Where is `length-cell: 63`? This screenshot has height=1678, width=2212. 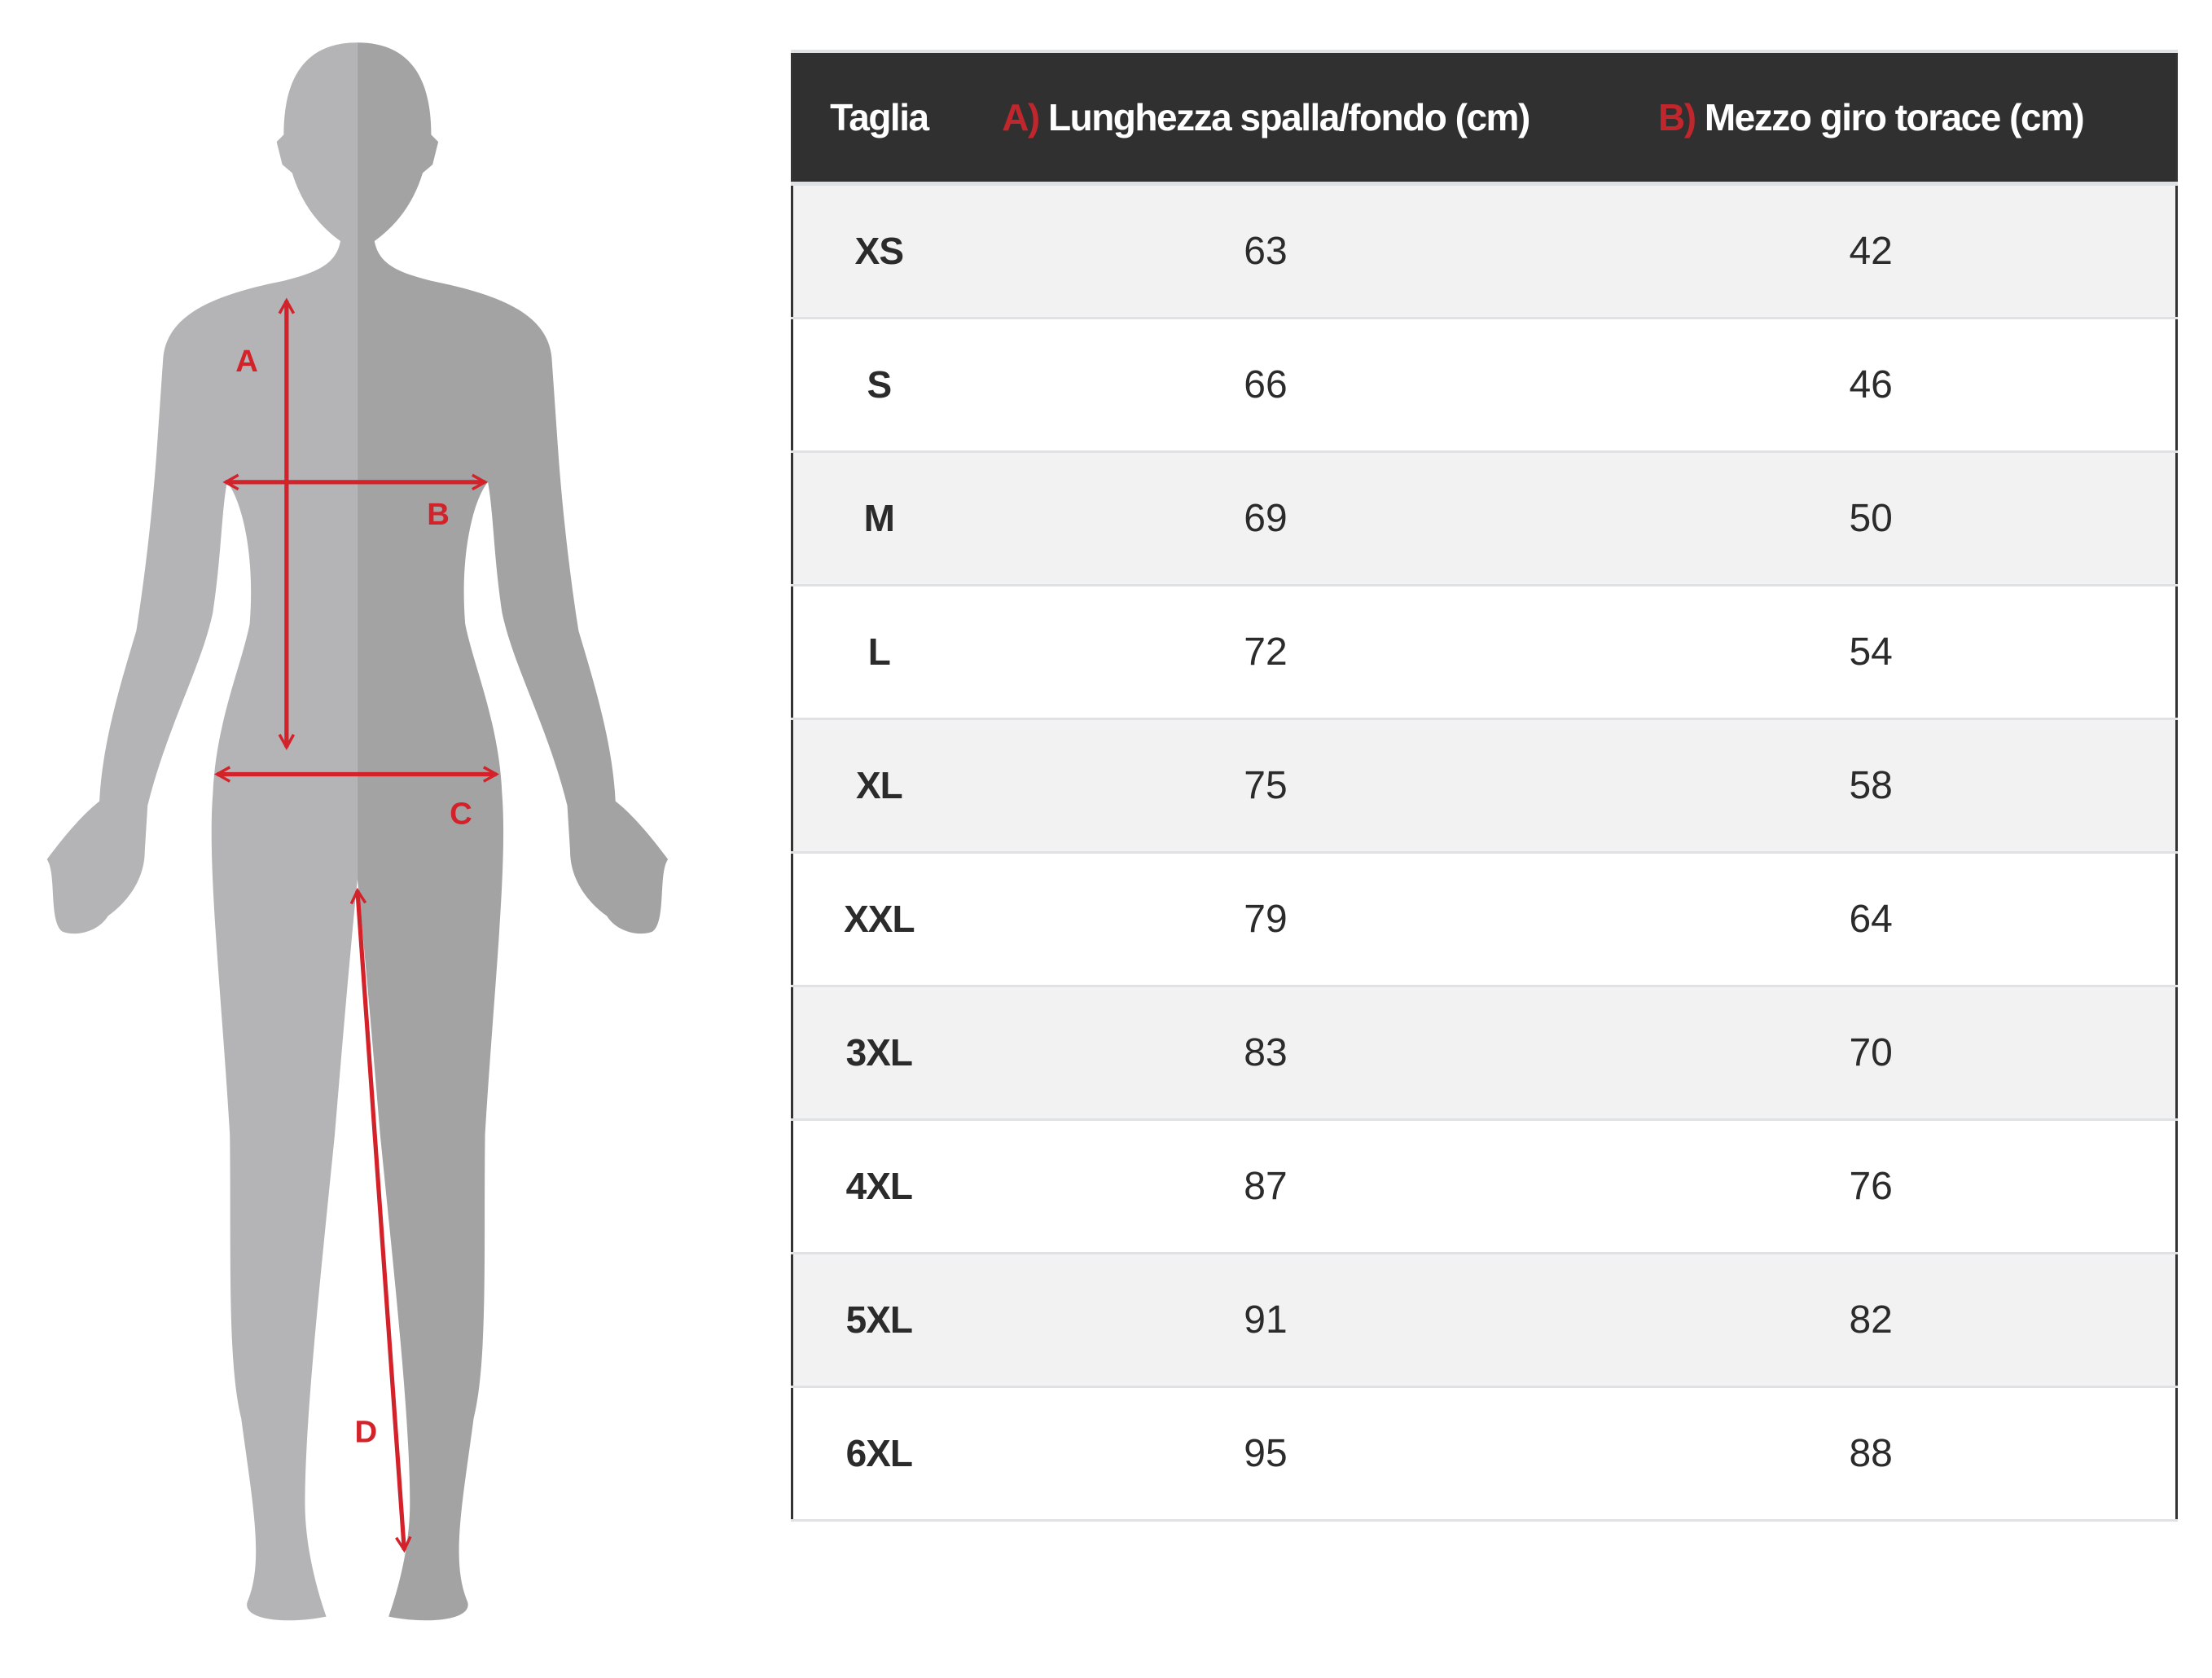 length-cell: 63 is located at coordinates (1265, 251).